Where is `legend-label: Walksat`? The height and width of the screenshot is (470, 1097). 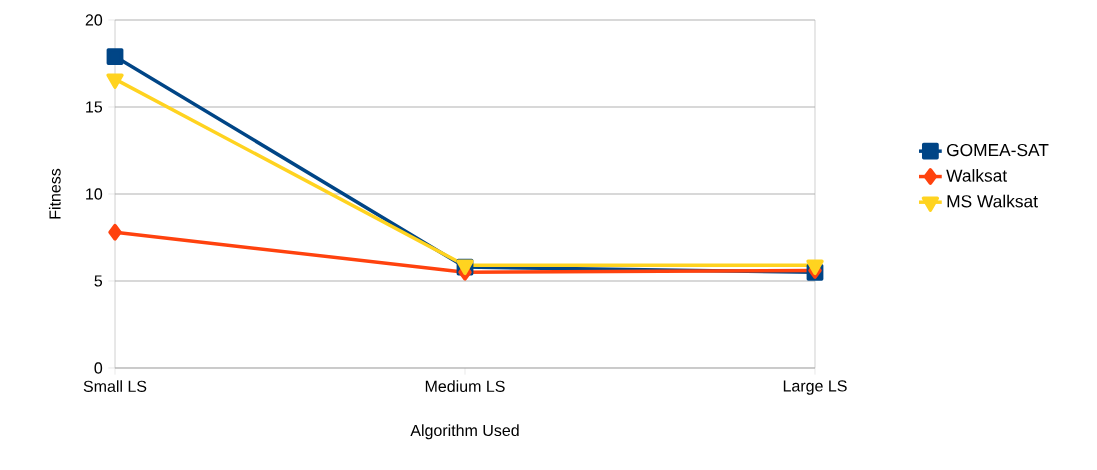 legend-label: Walksat is located at coordinates (977, 175).